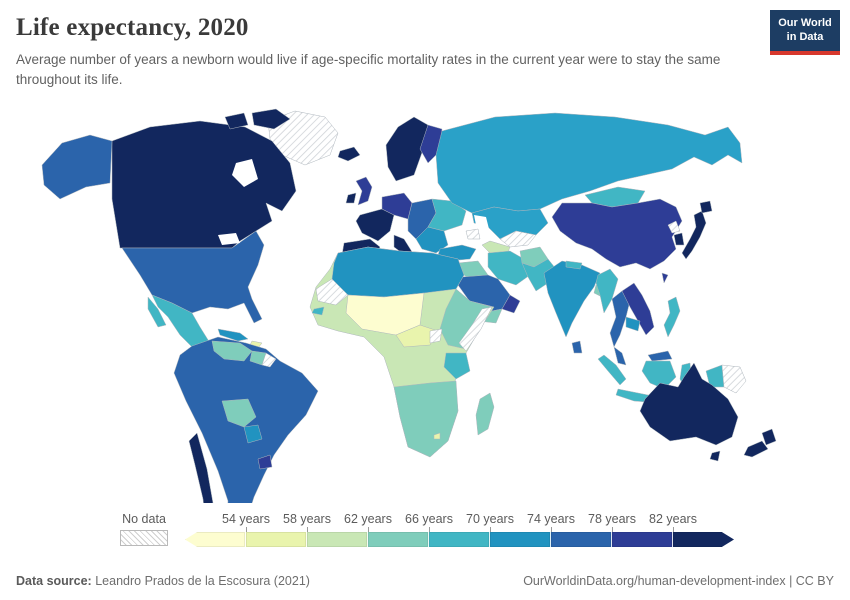 This screenshot has width=850, height=600. Describe the element at coordinates (574, 265) in the screenshot. I see `country-nepal` at that location.